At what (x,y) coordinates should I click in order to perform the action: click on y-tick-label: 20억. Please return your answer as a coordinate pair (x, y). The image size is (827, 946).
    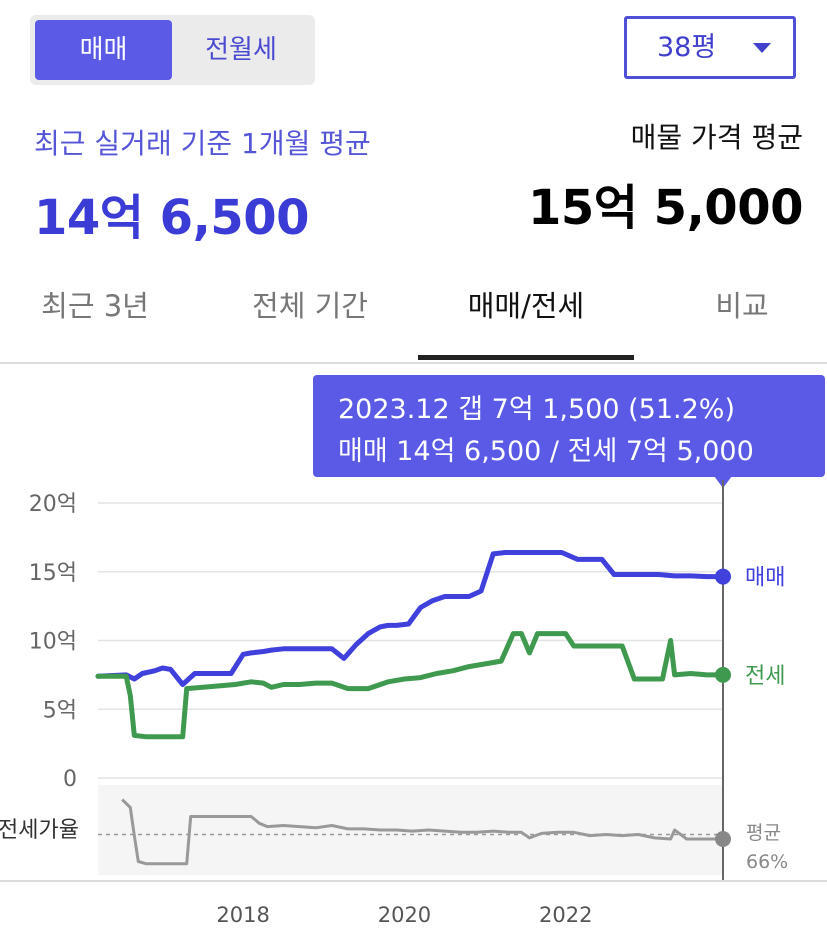
    Looking at the image, I should click on (53, 504).